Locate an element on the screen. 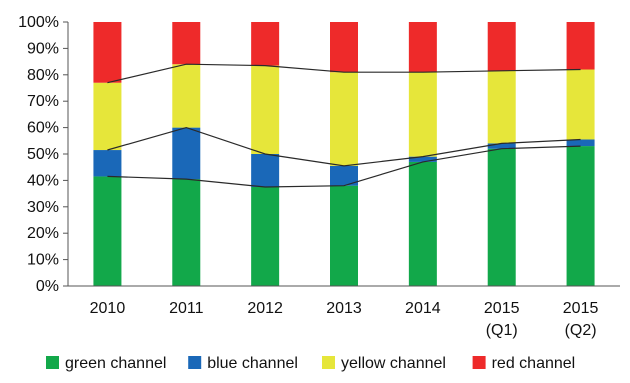 This screenshot has width=630, height=383. legend-label: red channel is located at coordinates (534, 363).